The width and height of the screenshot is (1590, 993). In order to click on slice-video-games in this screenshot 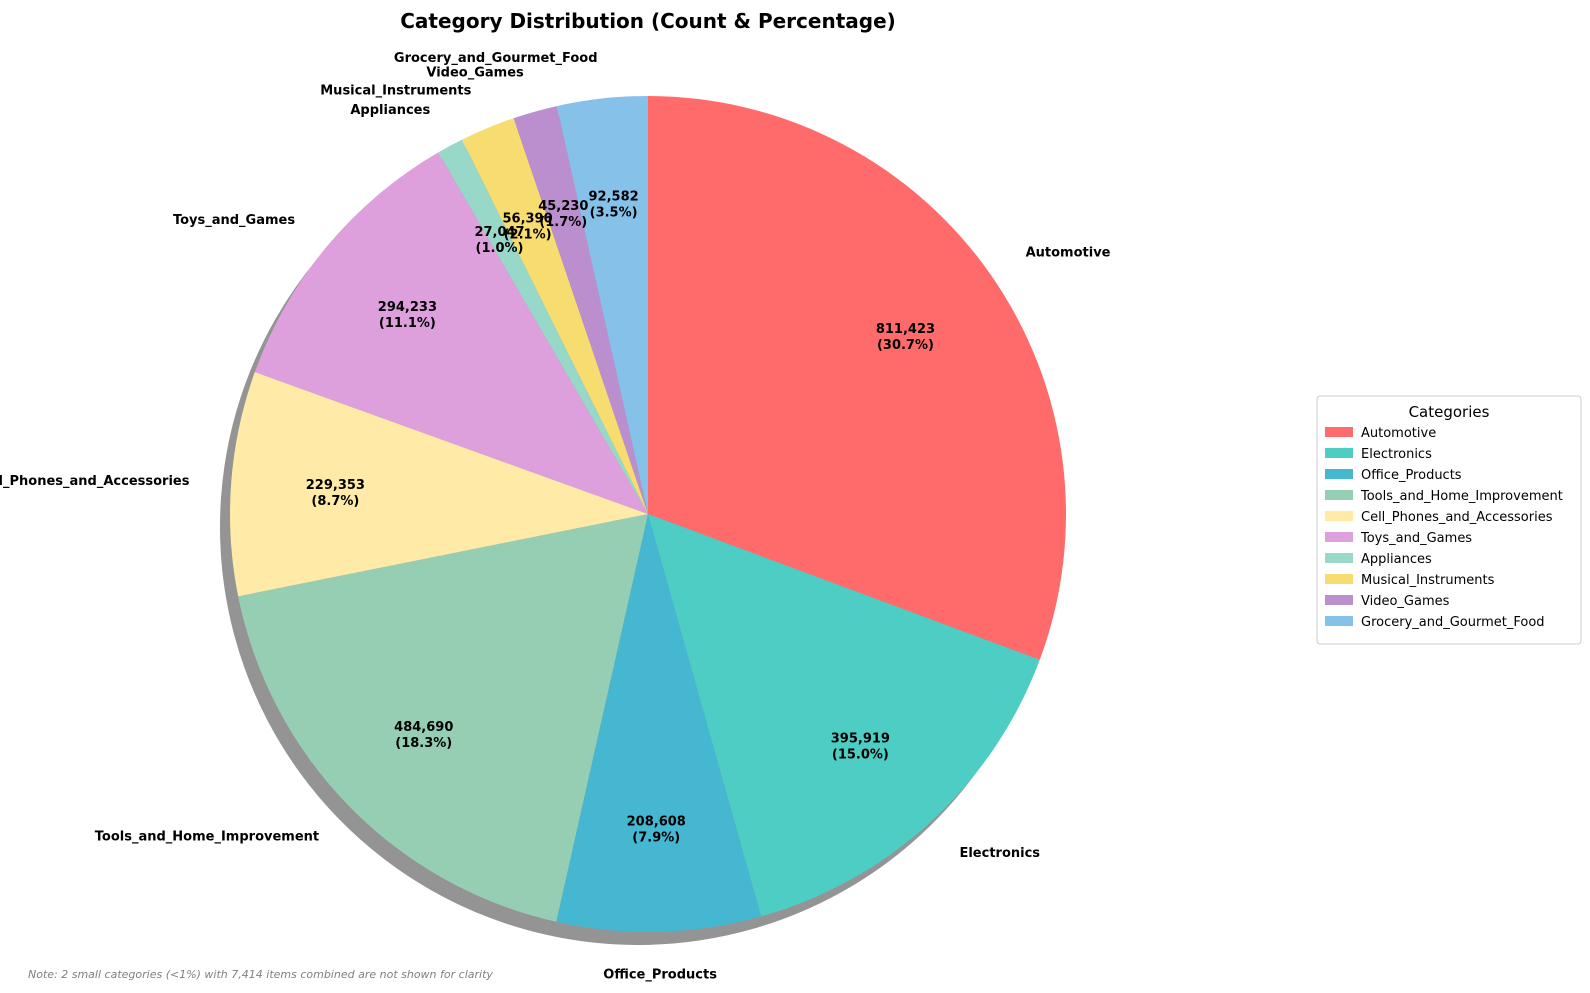, I will do `click(580, 310)`.